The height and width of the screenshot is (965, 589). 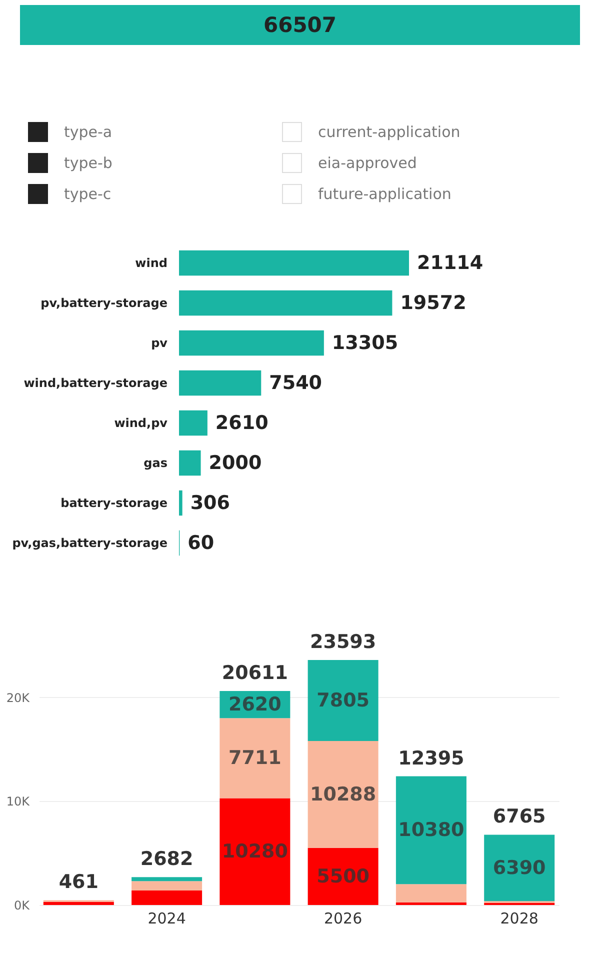 I want to click on y-tick-label: wind, so click(x=151, y=263).